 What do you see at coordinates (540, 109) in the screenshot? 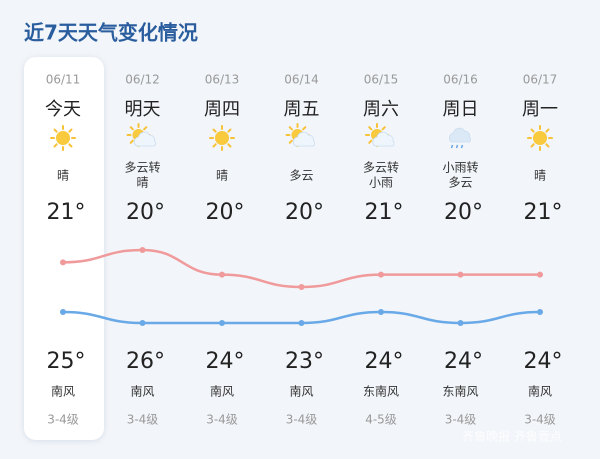
I see `day-name: 周一` at bounding box center [540, 109].